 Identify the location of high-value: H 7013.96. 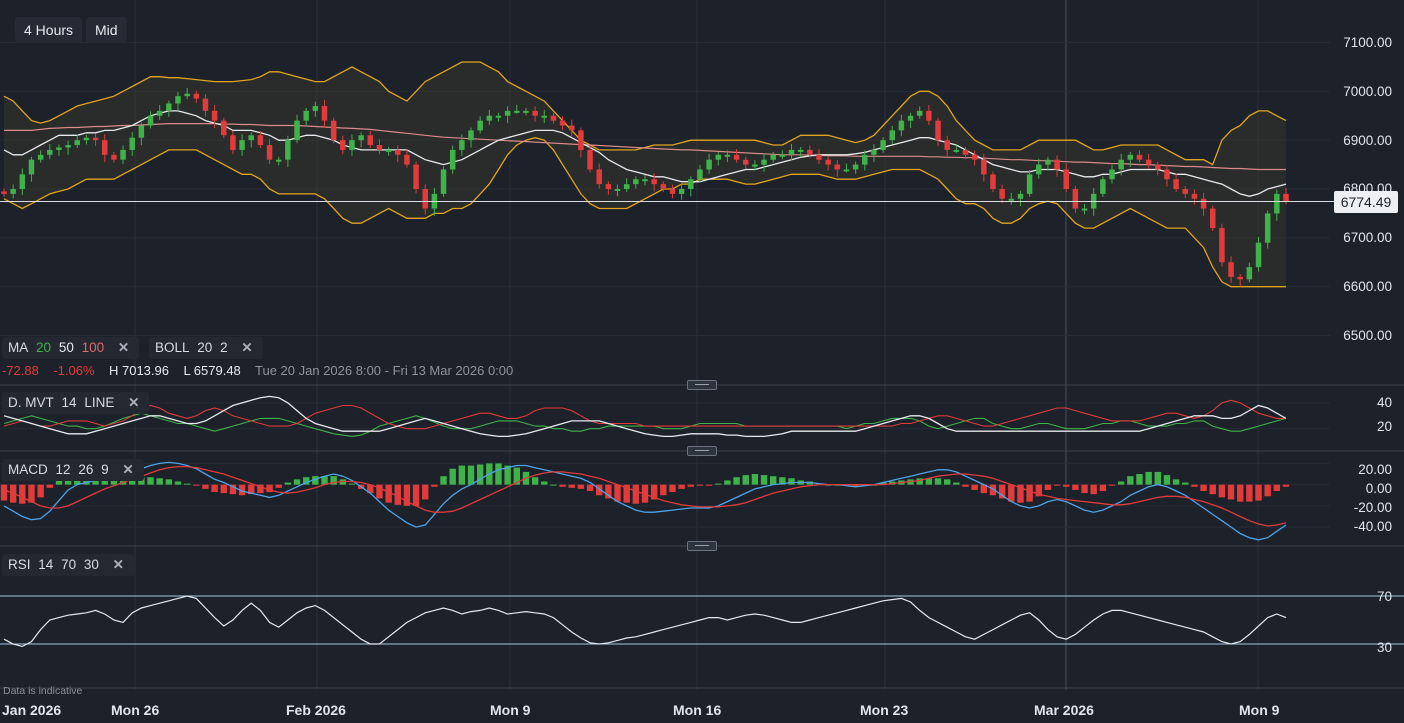
(138, 370).